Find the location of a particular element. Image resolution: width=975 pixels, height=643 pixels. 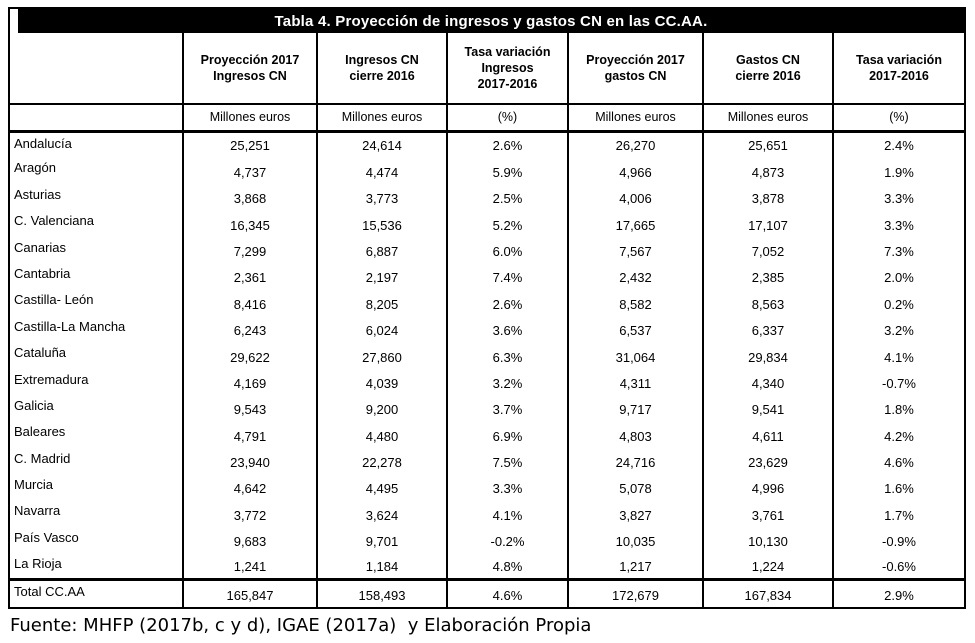

value-cell: 23,629 is located at coordinates (767, 461).